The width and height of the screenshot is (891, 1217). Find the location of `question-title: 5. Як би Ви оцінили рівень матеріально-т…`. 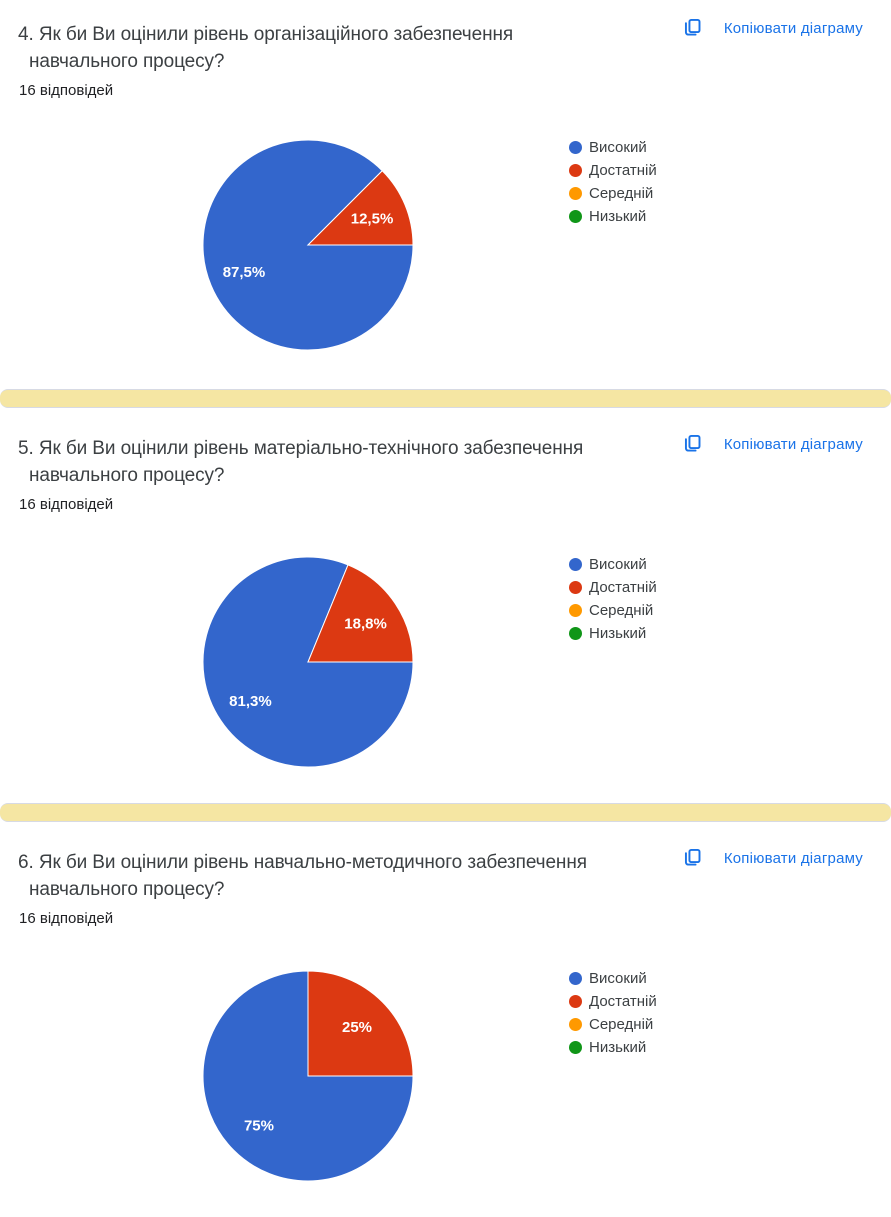

question-title: 5. Як би Ви оцінили рівень матеріально-т… is located at coordinates (445, 448).